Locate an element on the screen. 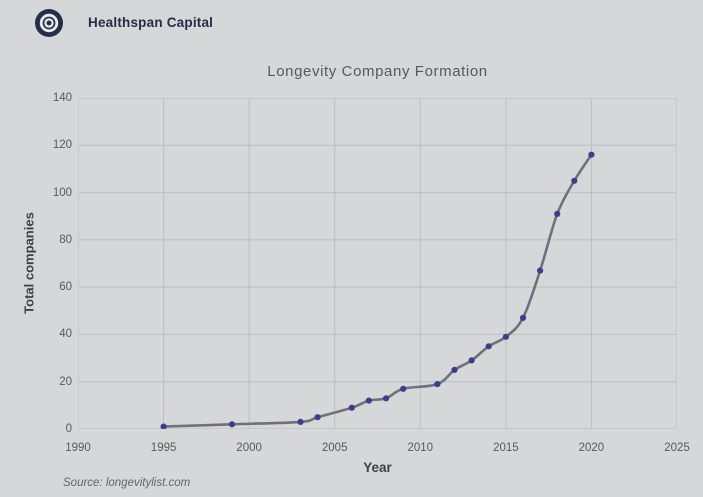  y-tick-label: 40 is located at coordinates (65, 334).